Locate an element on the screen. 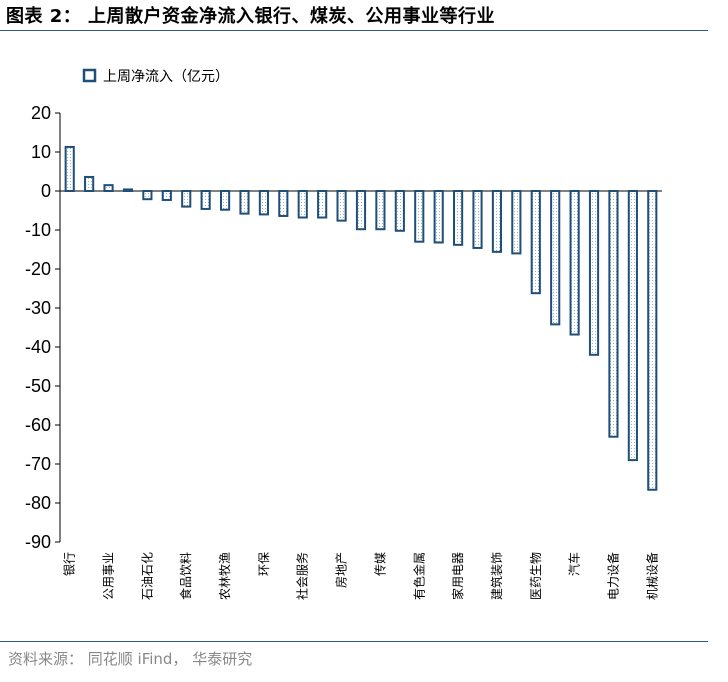  y-tick-label: 10 is located at coordinates (41, 152).